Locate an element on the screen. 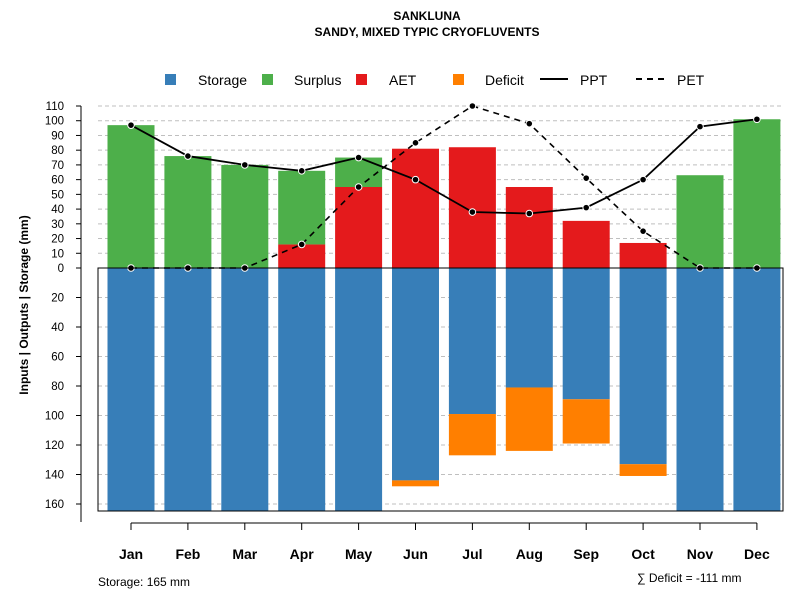 This screenshot has height=600, width=800. aet-bar-jul is located at coordinates (472, 207).